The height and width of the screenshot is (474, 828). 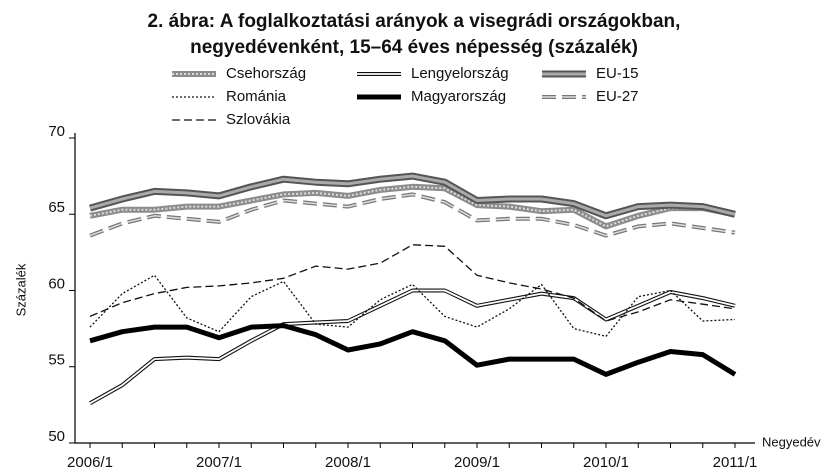 What do you see at coordinates (256, 96) in the screenshot?
I see `legend-label: Románia` at bounding box center [256, 96].